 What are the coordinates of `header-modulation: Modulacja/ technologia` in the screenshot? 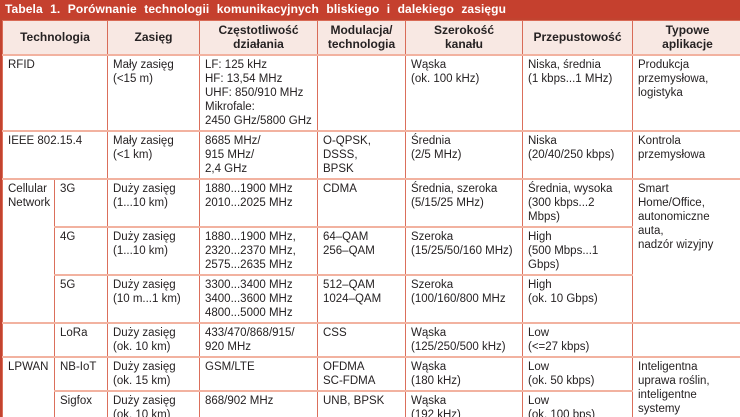 It's located at (361, 37).